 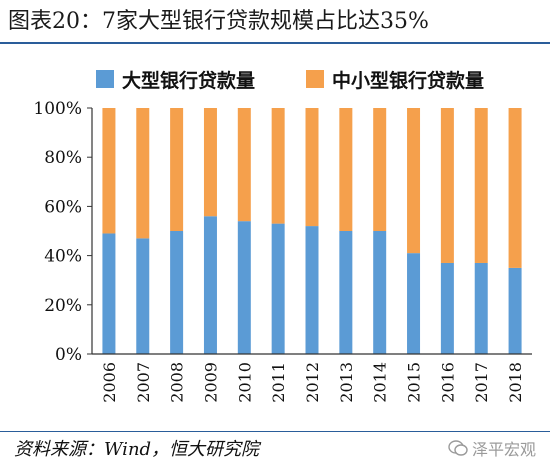 What do you see at coordinates (278, 382) in the screenshot?
I see `x-tick-label: 2011` at bounding box center [278, 382].